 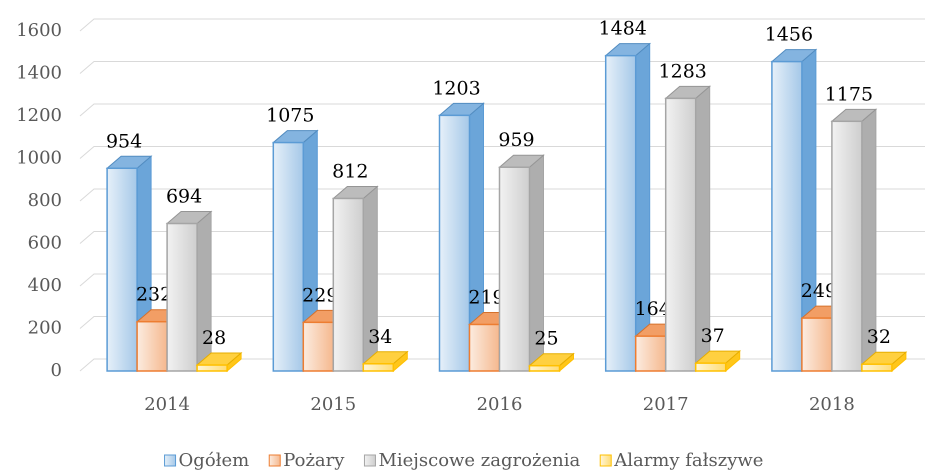 I want to click on y-tick-label: 1200, so click(x=39, y=115).